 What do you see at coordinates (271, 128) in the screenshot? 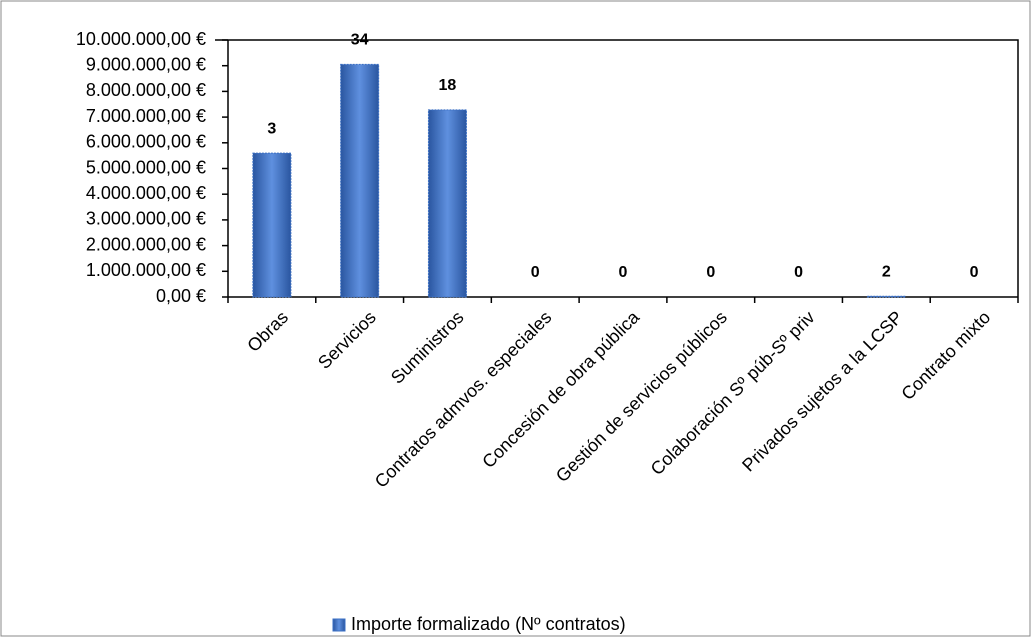
I see `data-label: 3` at bounding box center [271, 128].